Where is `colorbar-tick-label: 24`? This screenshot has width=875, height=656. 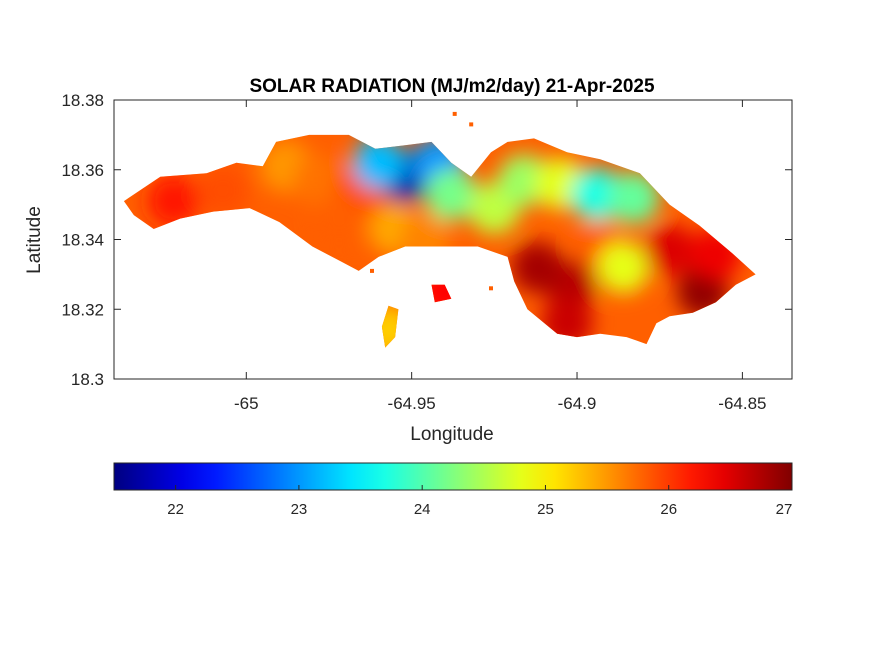 colorbar-tick-label: 24 is located at coordinates (422, 509).